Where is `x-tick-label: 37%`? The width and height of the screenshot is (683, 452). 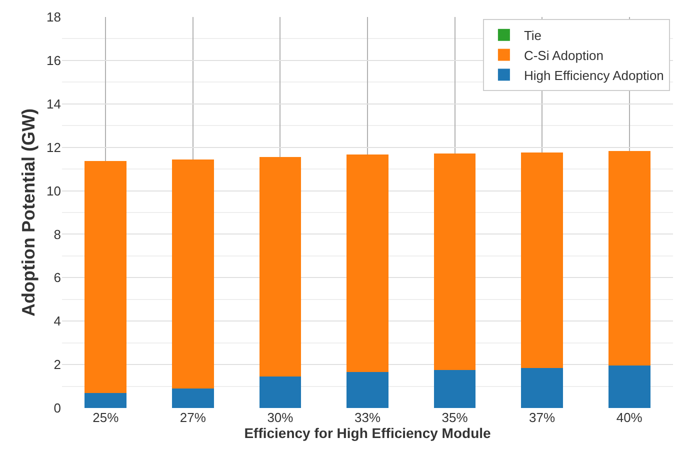
x-tick-label: 37% is located at coordinates (542, 417).